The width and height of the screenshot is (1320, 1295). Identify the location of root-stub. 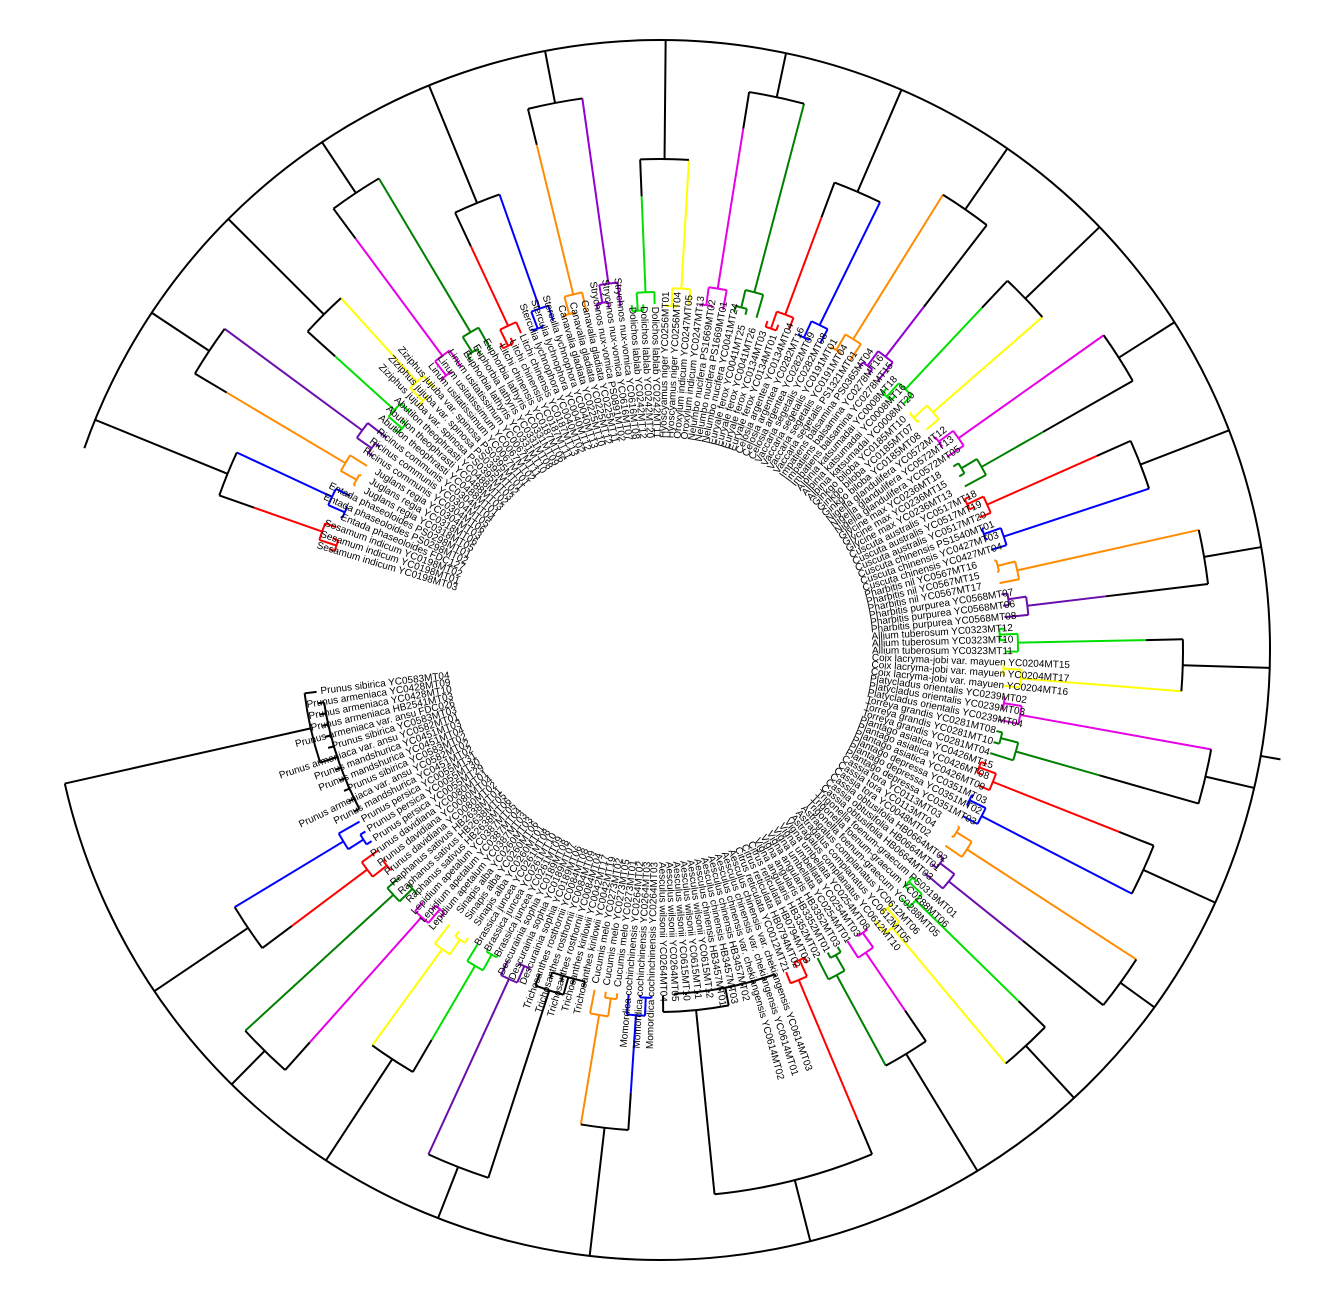
(1270, 757).